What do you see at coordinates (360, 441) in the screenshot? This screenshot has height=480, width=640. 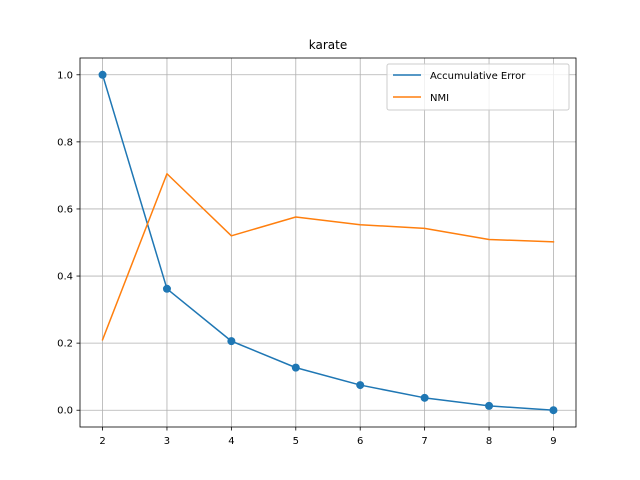 I see `x-tick-label: 6` at bounding box center [360, 441].